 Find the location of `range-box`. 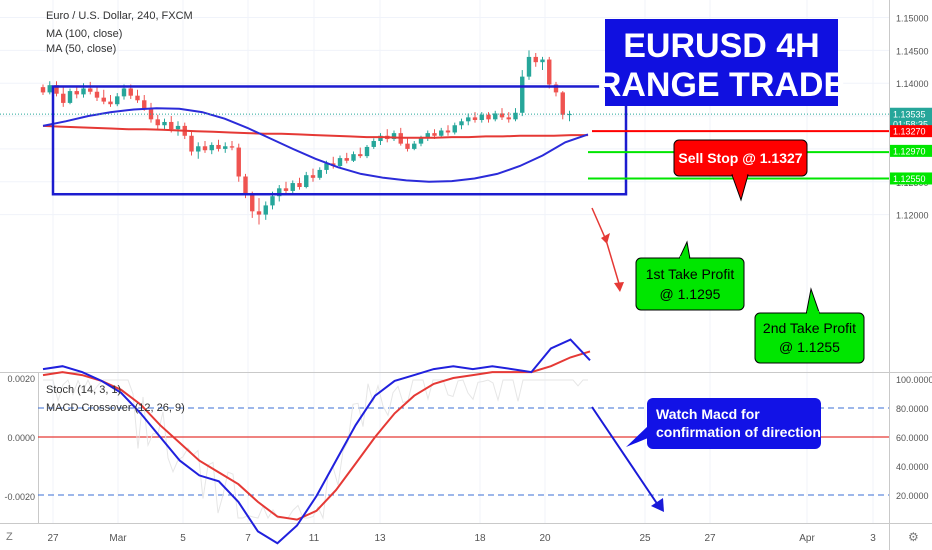

range-box is located at coordinates (339, 140).